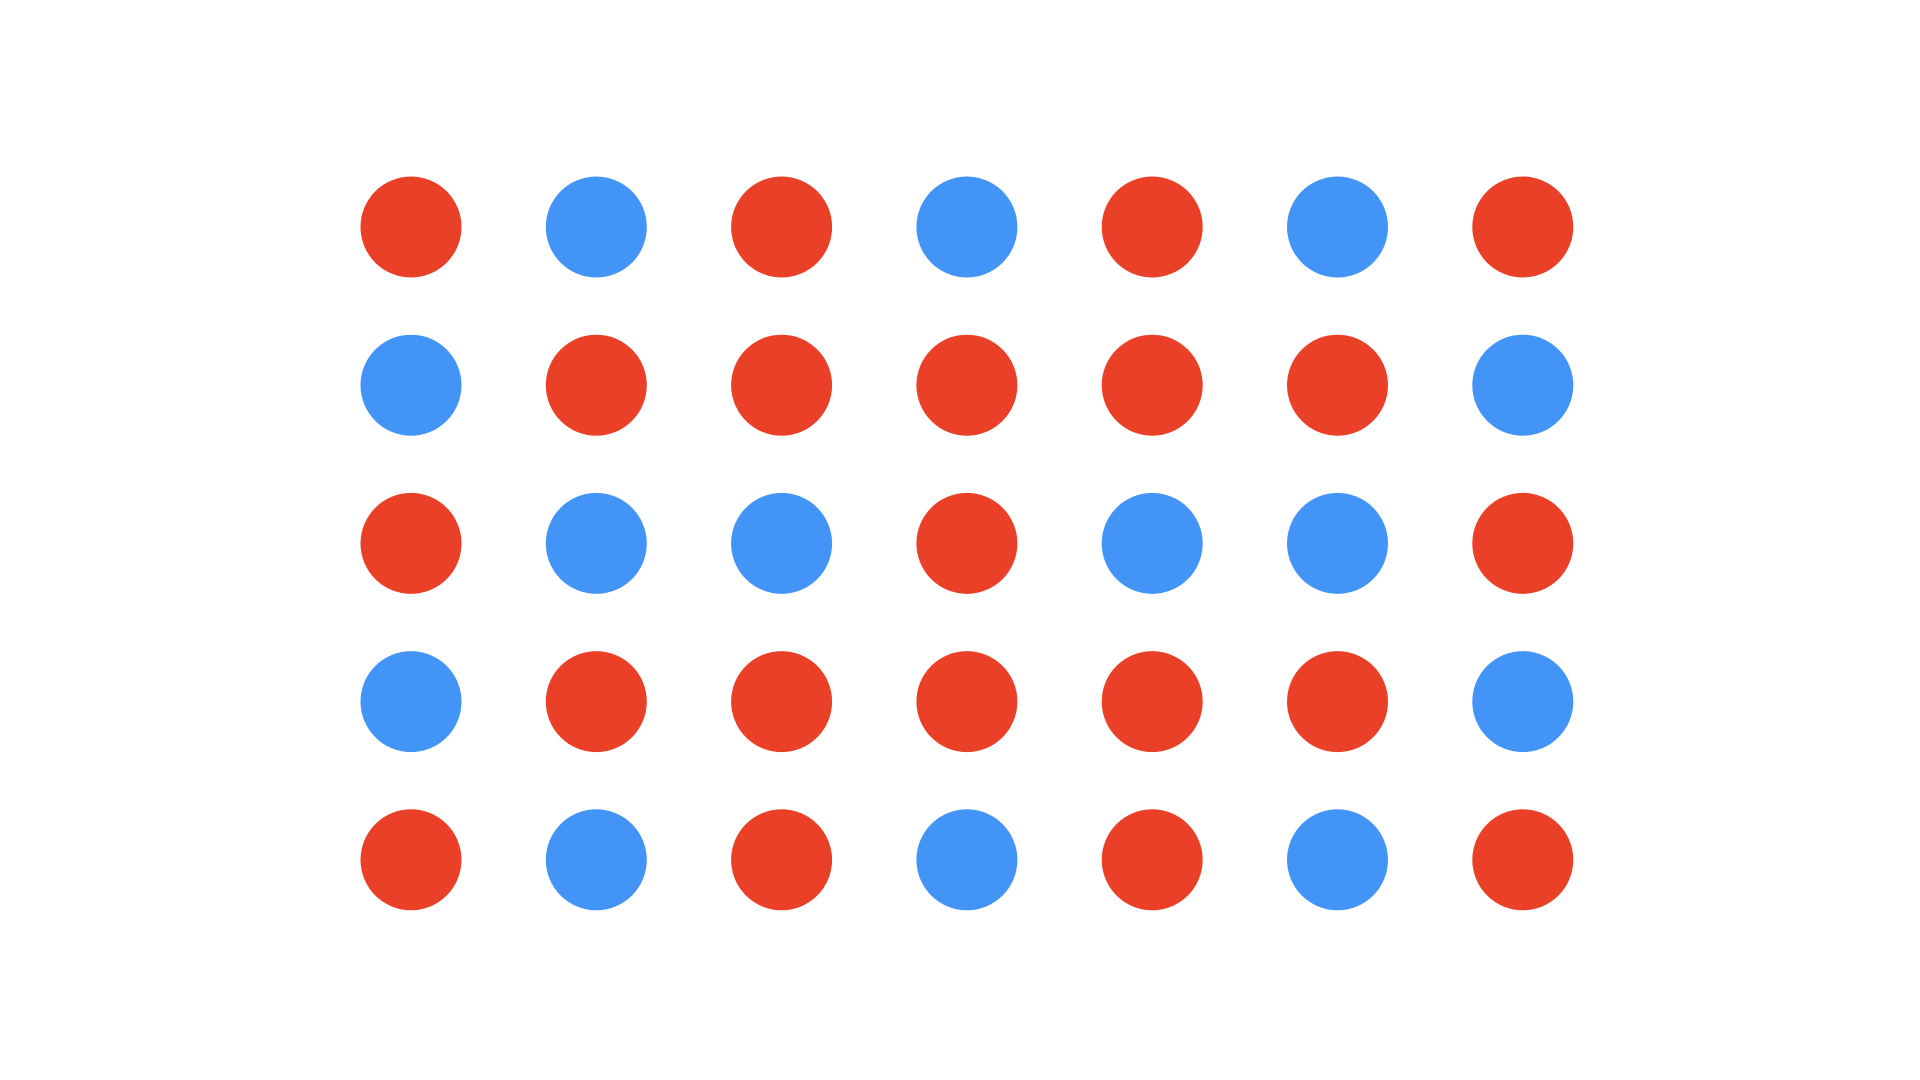 The width and height of the screenshot is (1920, 1080). I want to click on red-dot-r2-c5, so click(1152, 385).